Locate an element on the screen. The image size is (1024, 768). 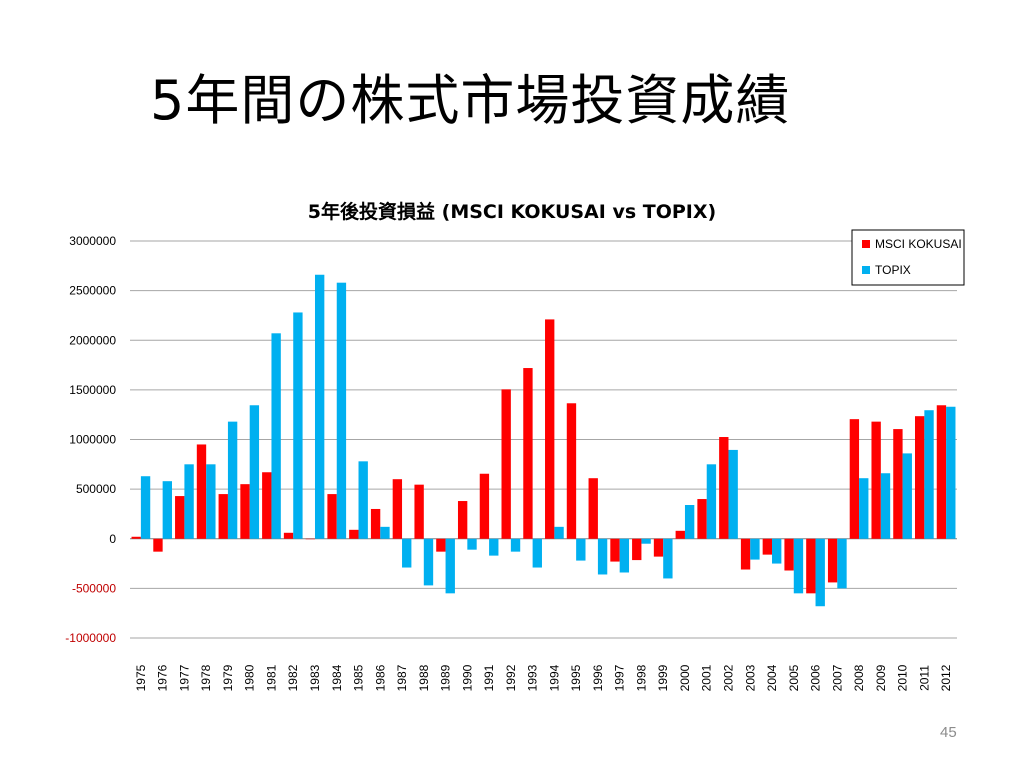
x-tick-label: 1992 is located at coordinates (511, 677).